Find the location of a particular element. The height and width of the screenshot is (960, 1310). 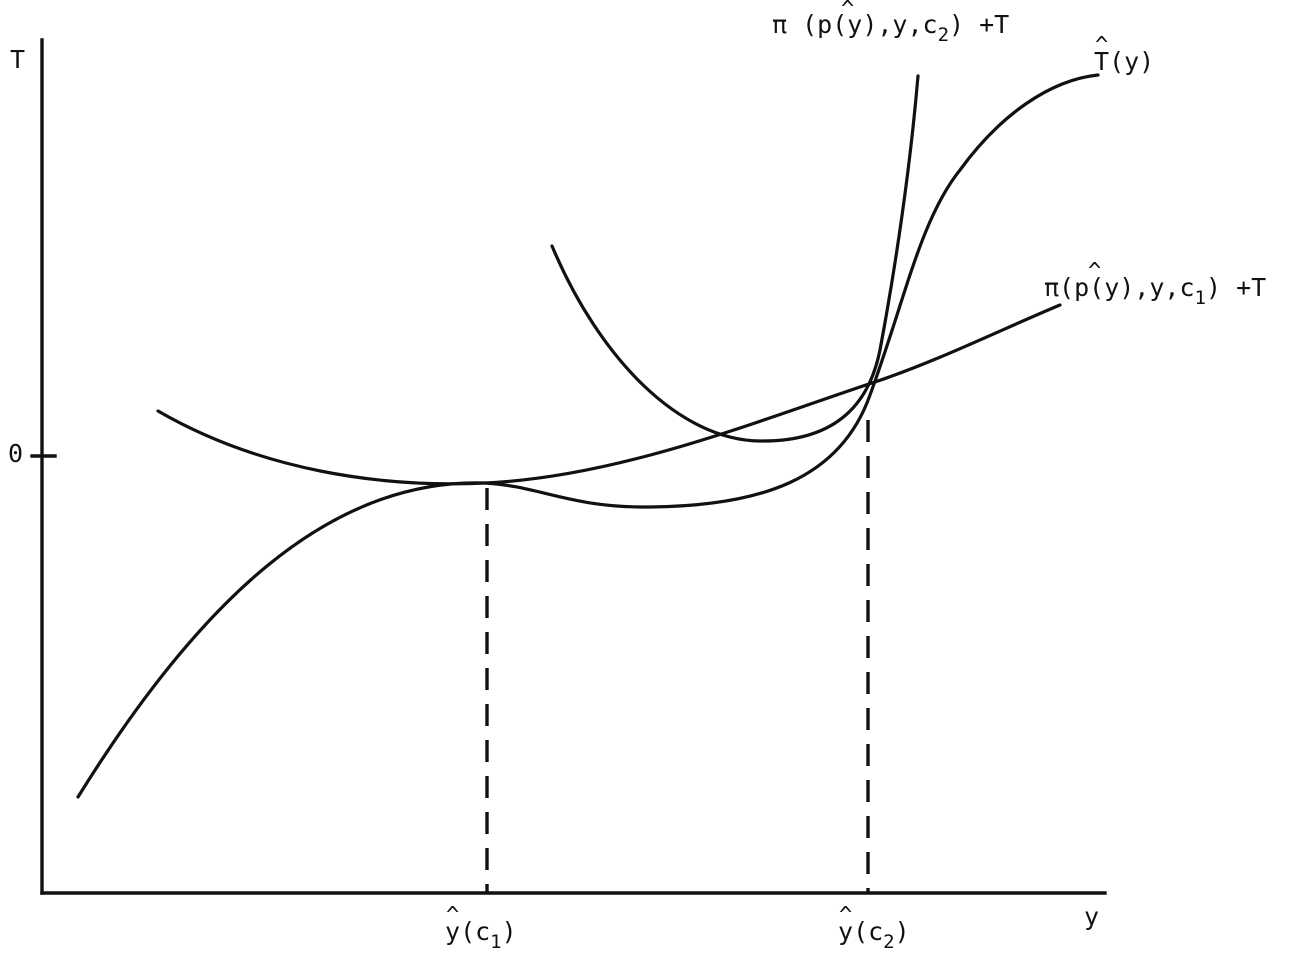

zero-tick-label: 0 is located at coordinates (15, 453).